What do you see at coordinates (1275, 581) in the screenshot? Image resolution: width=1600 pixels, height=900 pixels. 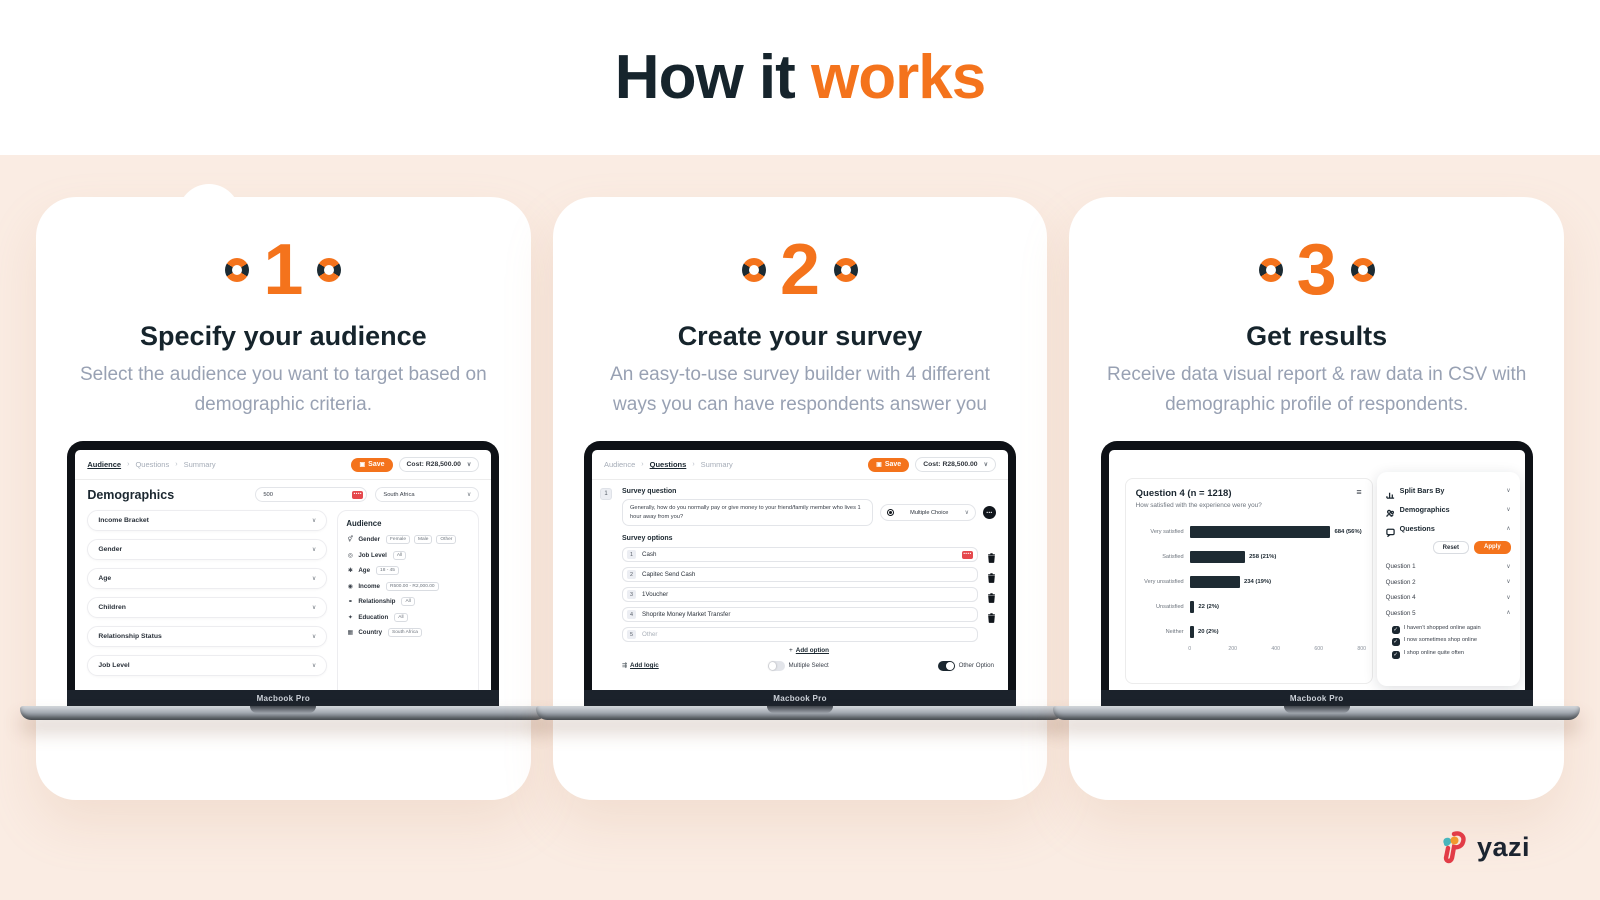 I see `bar-track: 234 (19%)` at bounding box center [1275, 581].